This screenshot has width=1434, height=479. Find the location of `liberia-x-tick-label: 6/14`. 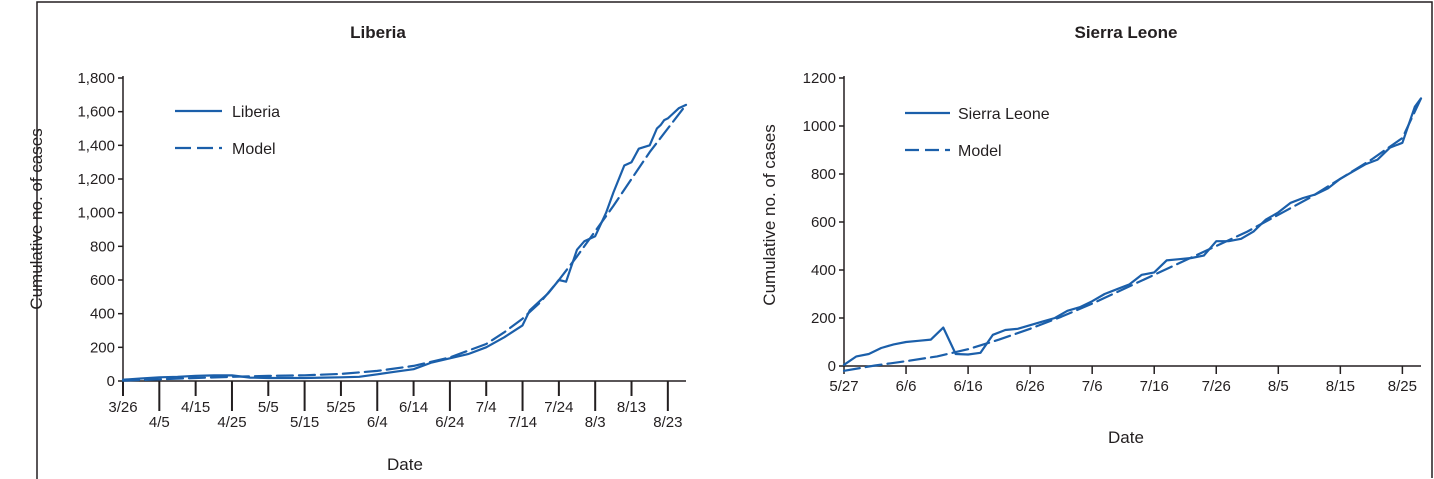

liberia-x-tick-label: 6/14 is located at coordinates (413, 407).